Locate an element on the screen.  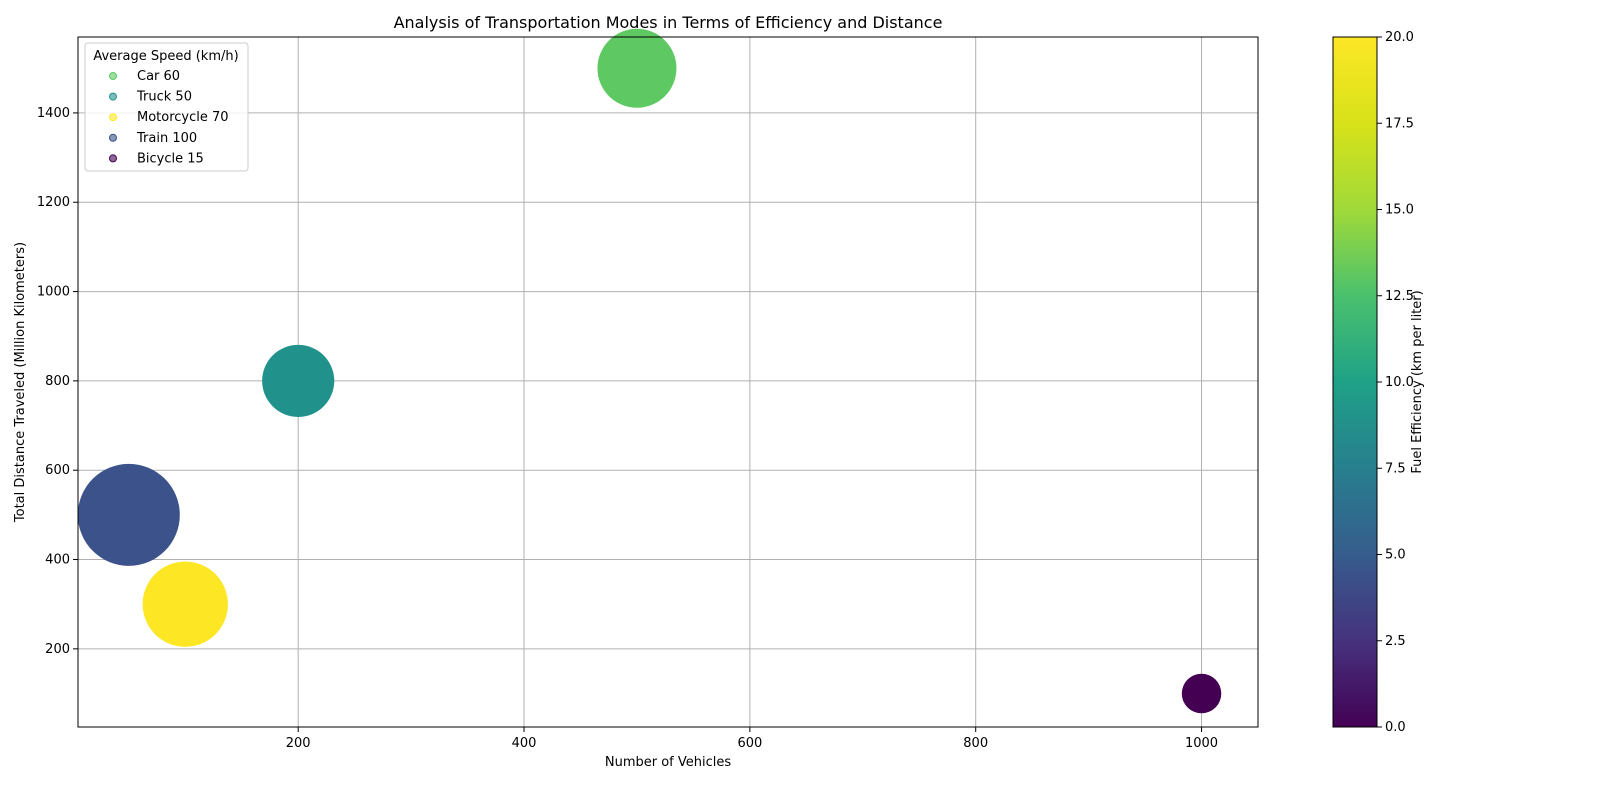
x-tick-label: 200 is located at coordinates (298, 743).